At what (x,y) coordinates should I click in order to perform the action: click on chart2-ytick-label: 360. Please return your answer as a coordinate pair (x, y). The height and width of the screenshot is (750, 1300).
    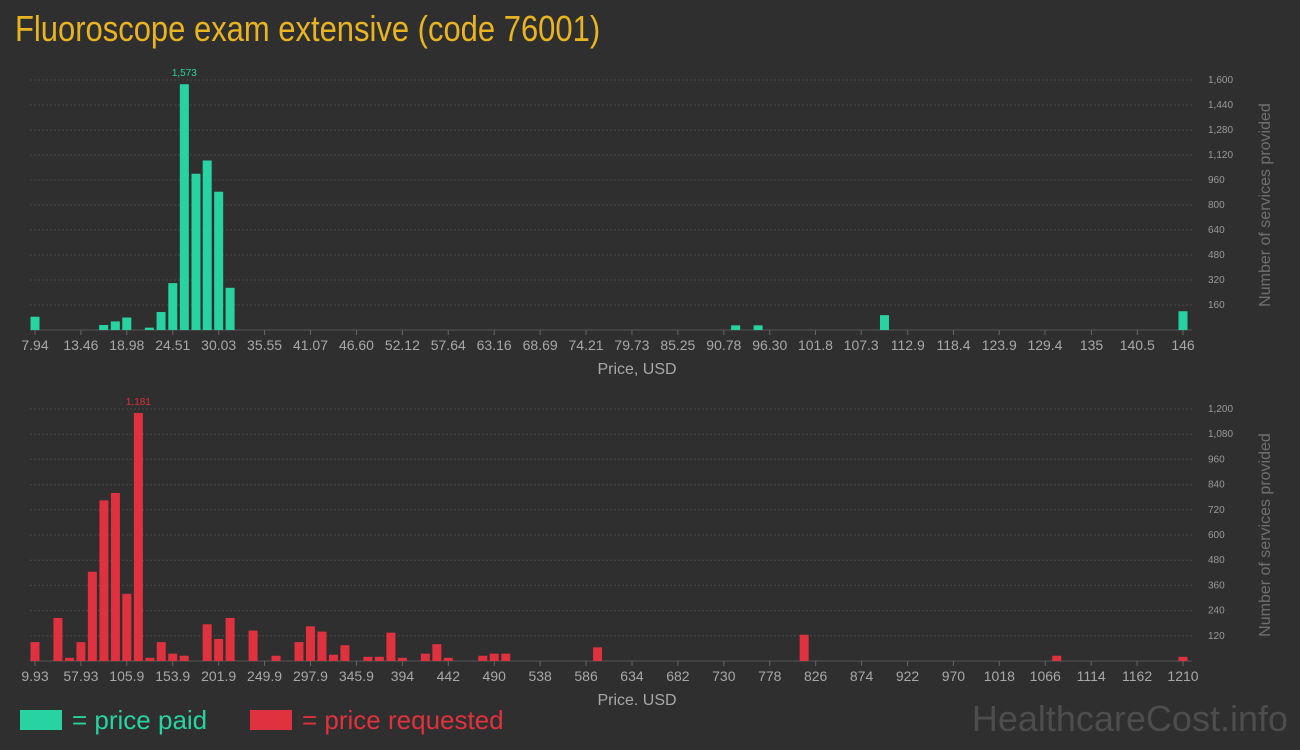
    Looking at the image, I should click on (1216, 585).